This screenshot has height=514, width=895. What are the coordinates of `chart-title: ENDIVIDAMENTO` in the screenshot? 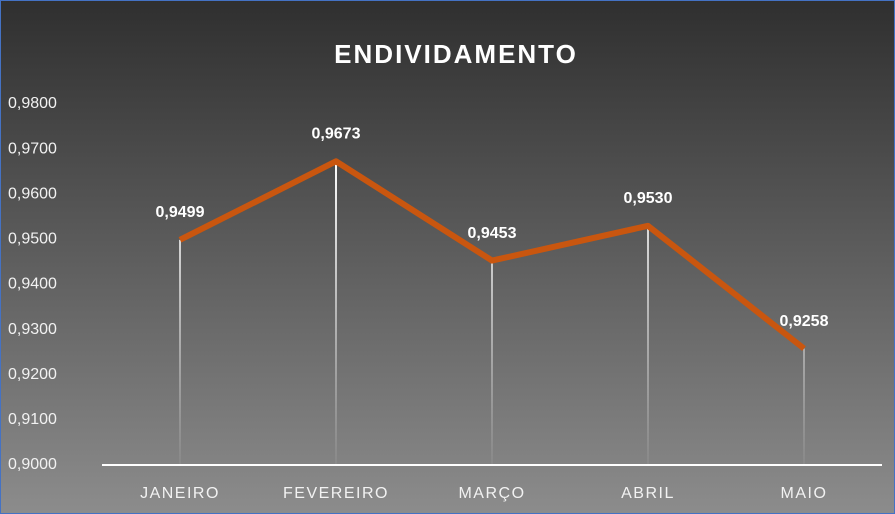 It's located at (456, 54).